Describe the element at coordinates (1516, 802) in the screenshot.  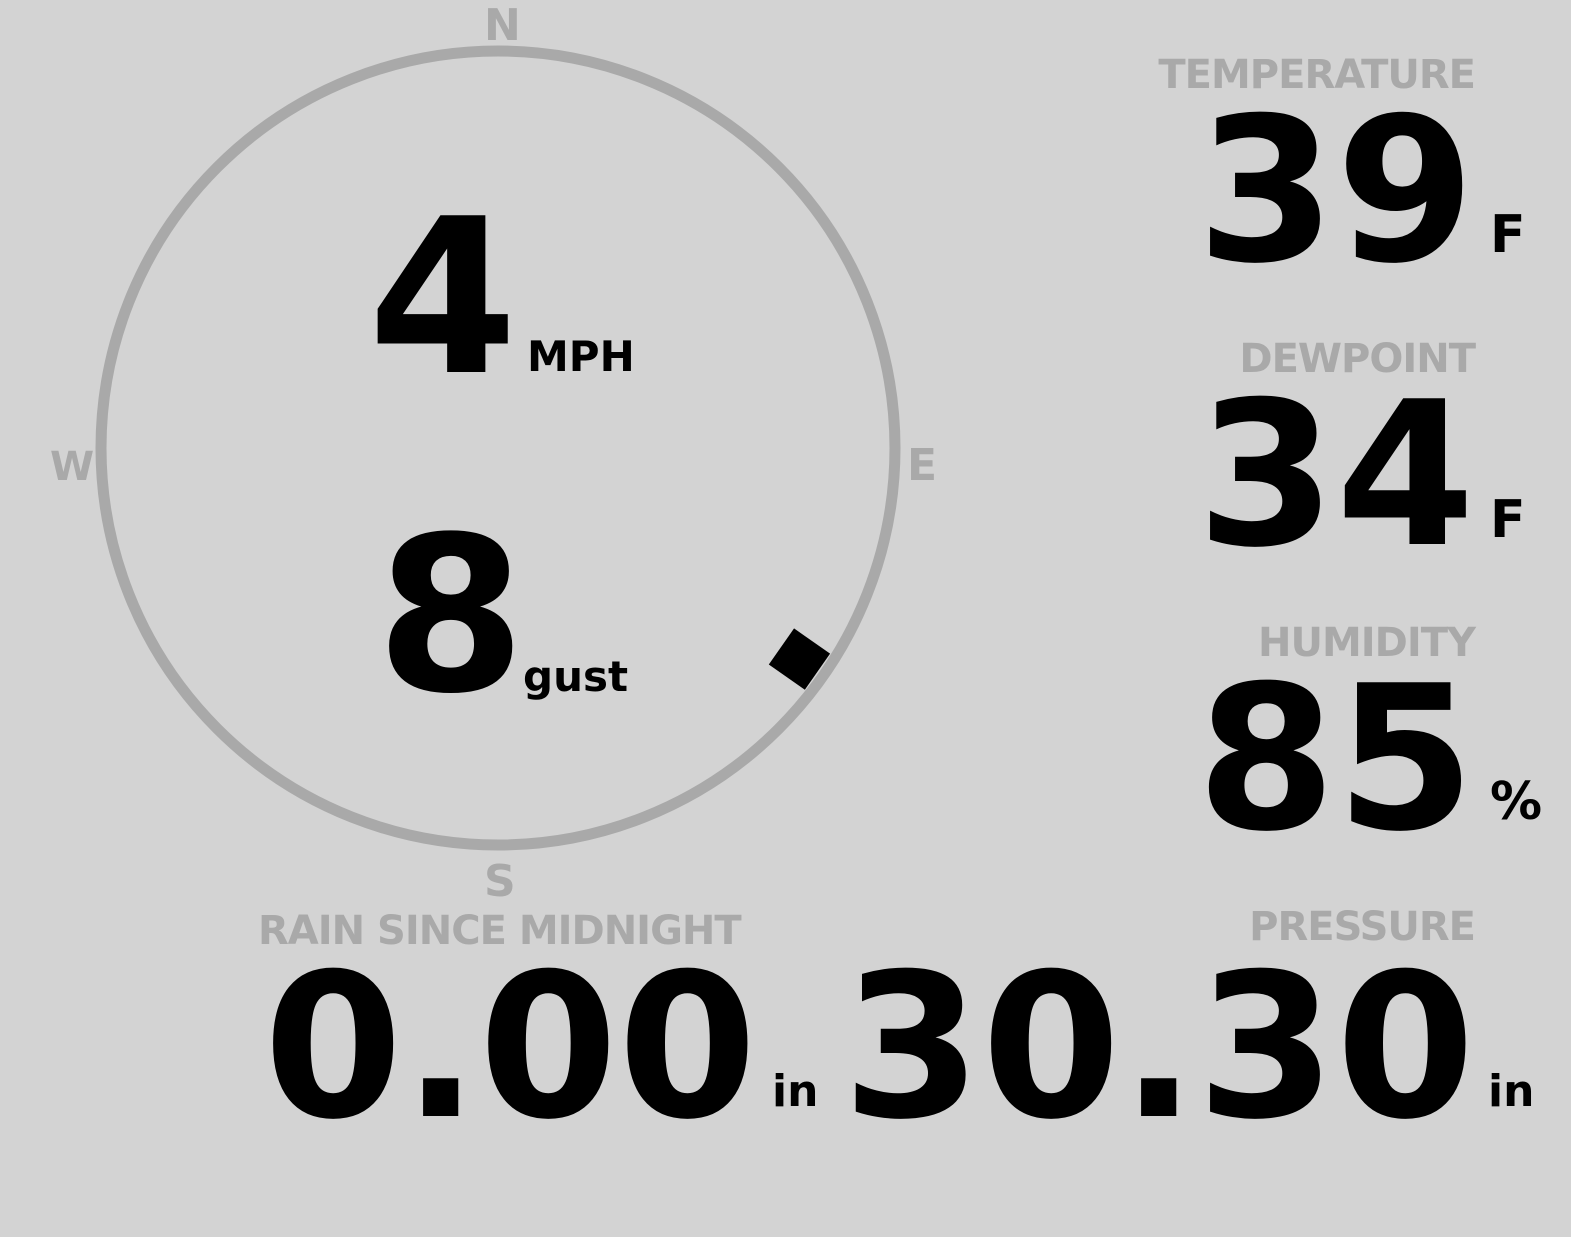
I see `humidity-unit: %` at that location.